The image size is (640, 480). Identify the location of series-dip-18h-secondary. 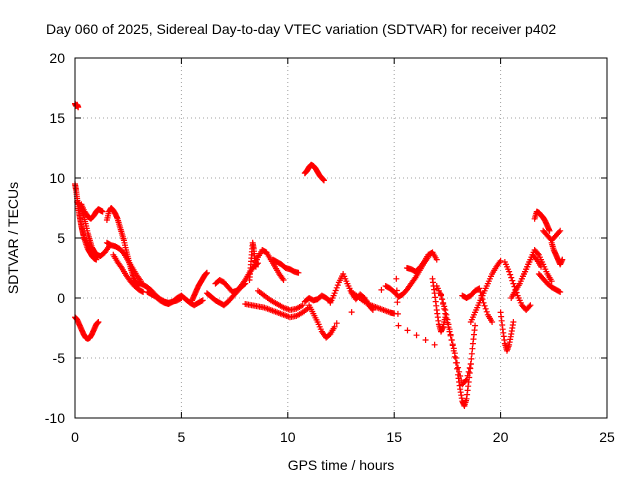
(456, 339).